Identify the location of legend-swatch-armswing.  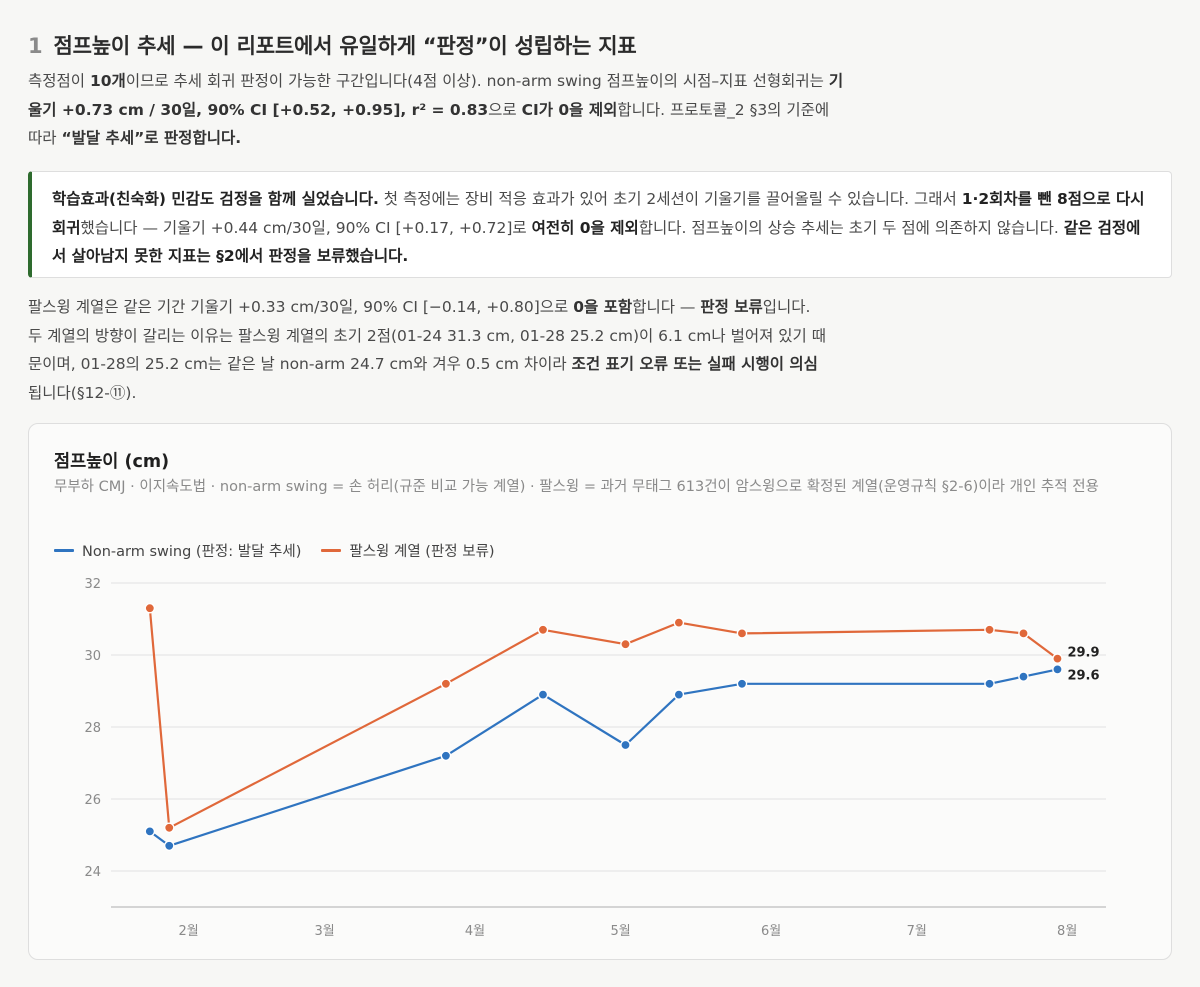
(331, 550).